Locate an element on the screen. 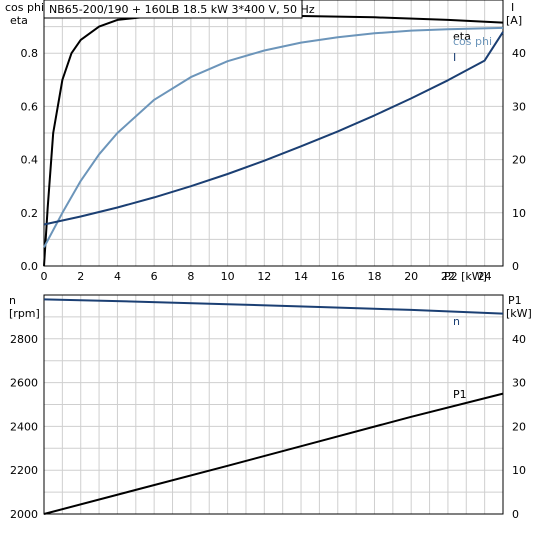 This screenshot has width=533, height=533. bottom-right-tick: 40 is located at coordinates (519, 339).